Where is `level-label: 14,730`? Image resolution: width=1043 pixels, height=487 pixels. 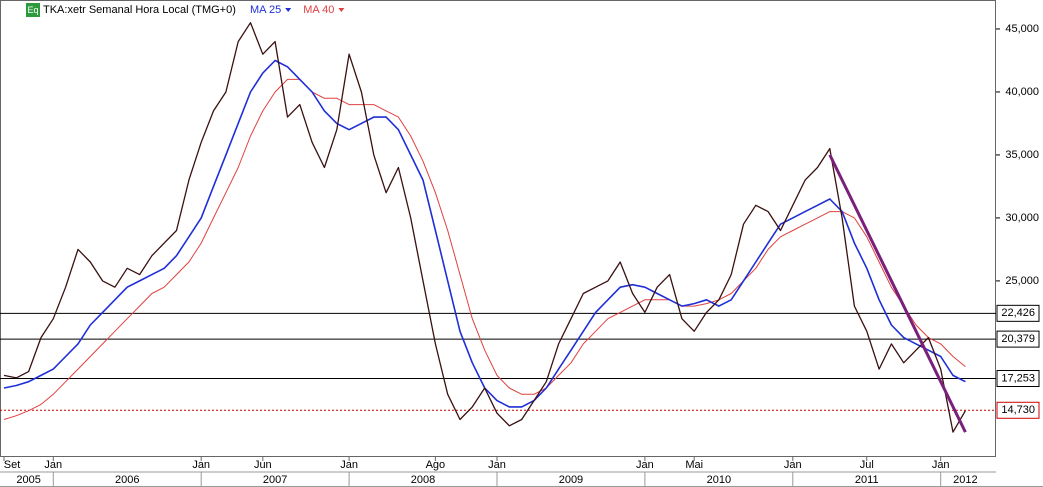
level-label: 14,730 is located at coordinates (1018, 410).